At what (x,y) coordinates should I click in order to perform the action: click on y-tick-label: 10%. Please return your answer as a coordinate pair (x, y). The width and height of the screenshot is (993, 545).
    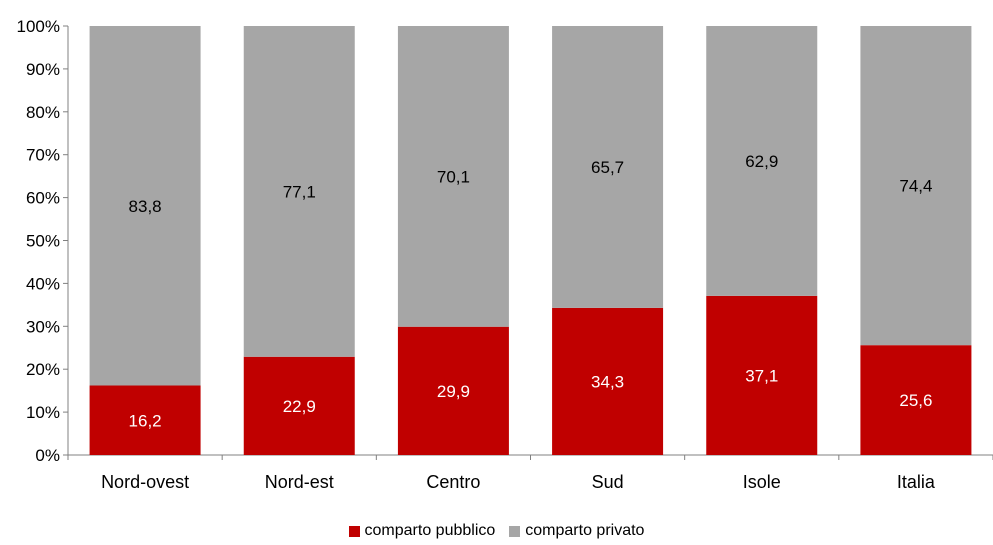
    Looking at the image, I should click on (43, 412).